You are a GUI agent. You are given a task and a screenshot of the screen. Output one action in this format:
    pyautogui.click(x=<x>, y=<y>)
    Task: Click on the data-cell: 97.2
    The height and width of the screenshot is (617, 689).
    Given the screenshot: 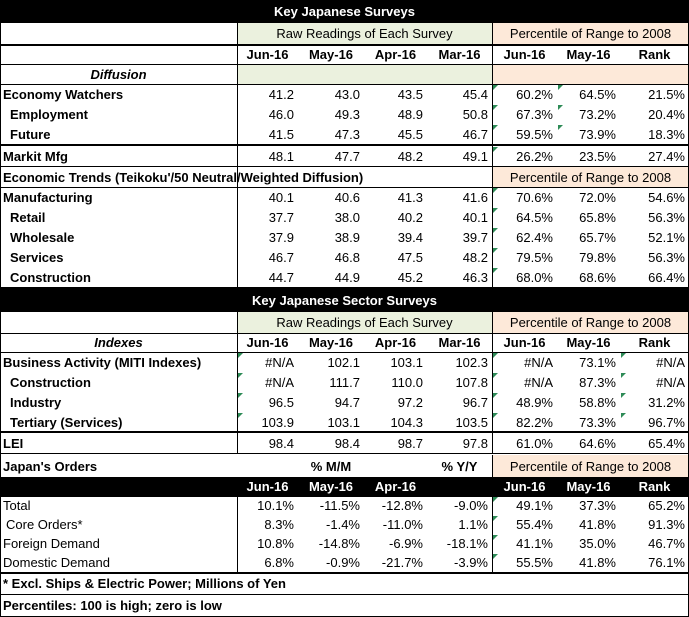 What is the action you would take?
    pyautogui.click(x=410, y=402)
    